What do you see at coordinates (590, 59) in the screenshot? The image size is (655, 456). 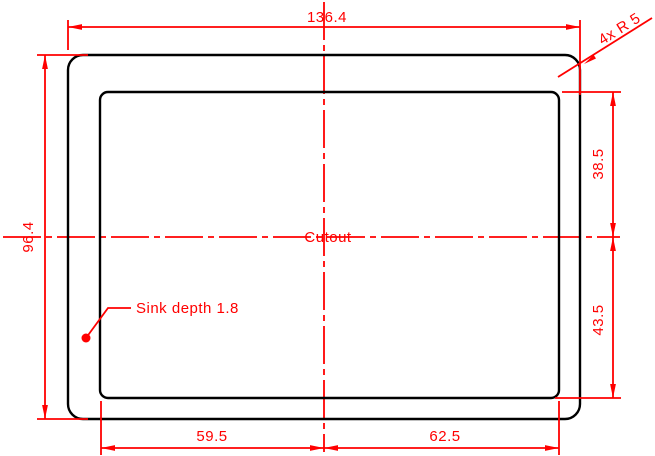 I see `leader-arrowhead` at bounding box center [590, 59].